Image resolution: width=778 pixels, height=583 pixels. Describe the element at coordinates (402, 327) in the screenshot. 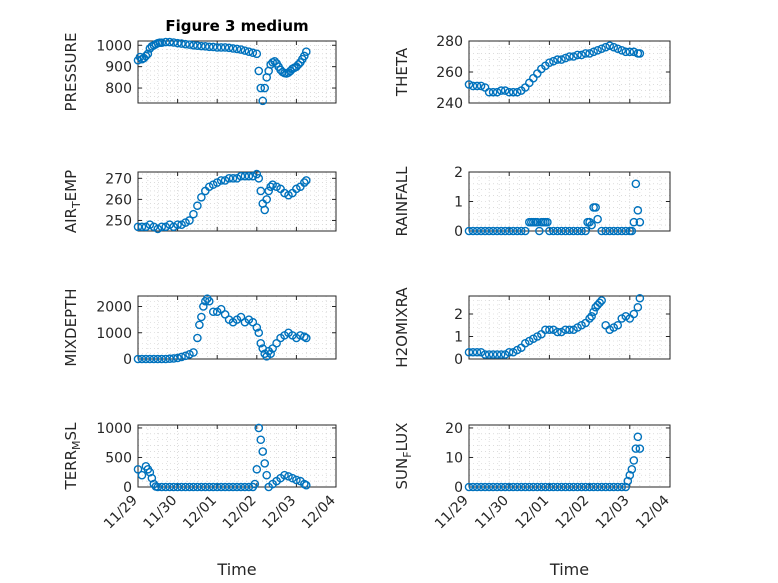

I see `y-axis-label: H2OMIXRA` at that location.